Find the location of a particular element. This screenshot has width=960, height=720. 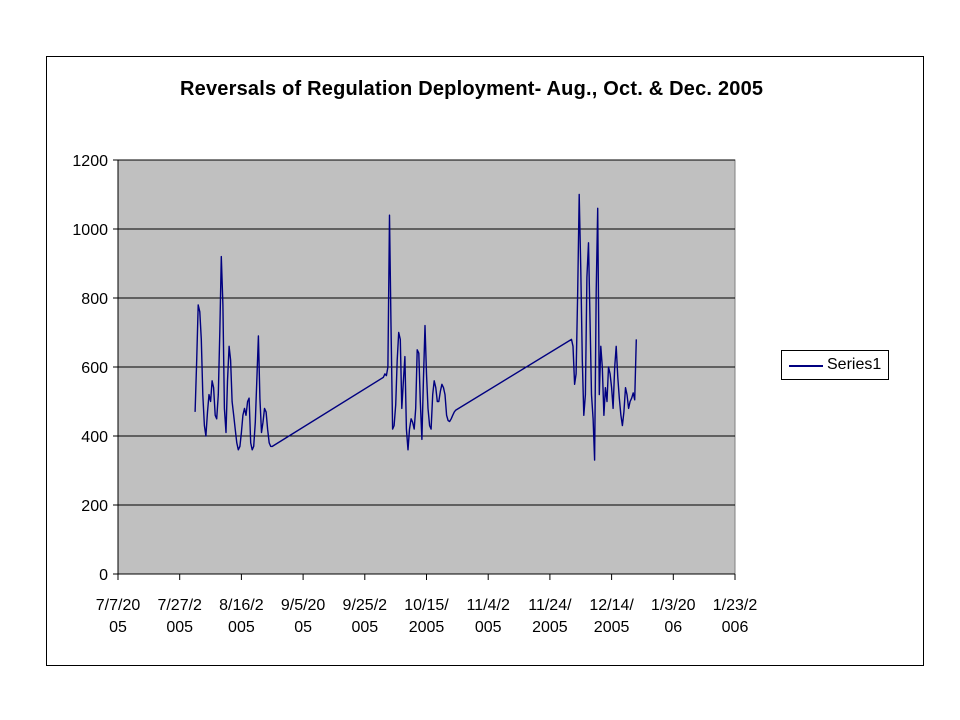

y-tick-label: 800 is located at coordinates (94, 299).